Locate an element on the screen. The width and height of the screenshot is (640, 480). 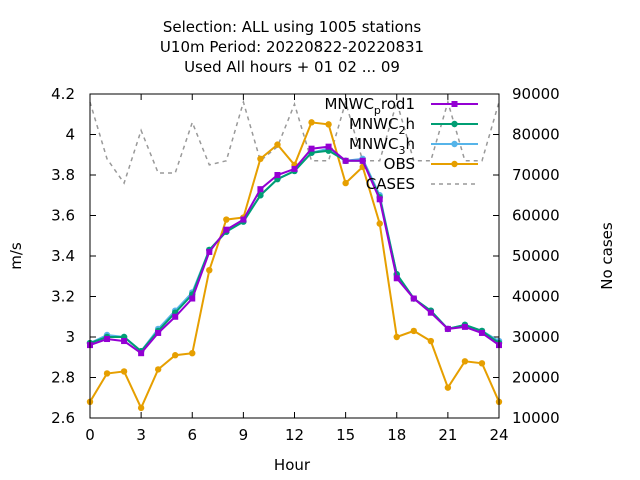
y-tick-label: 4.2 is located at coordinates (63, 94).